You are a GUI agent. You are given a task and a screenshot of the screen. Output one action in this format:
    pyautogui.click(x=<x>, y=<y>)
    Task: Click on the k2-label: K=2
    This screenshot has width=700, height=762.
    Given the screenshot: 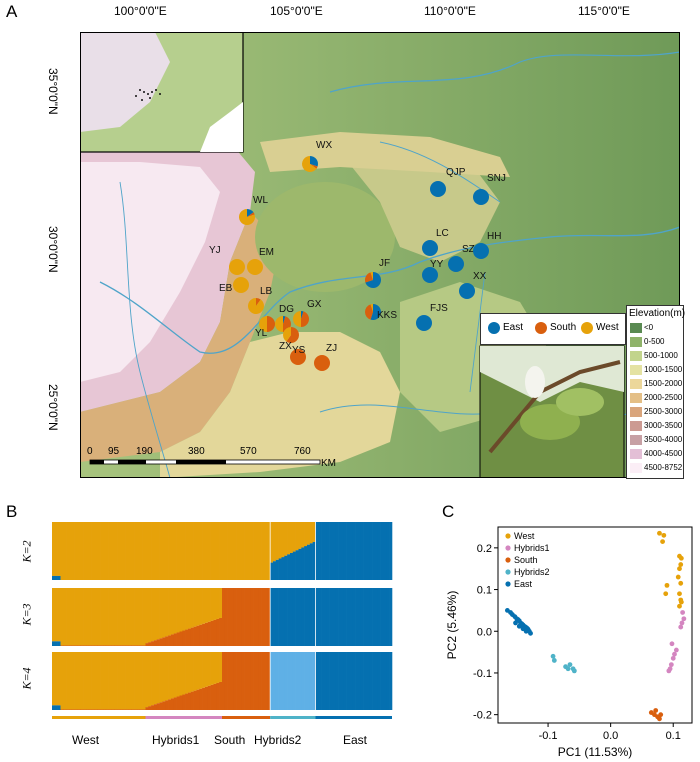 What is the action you would take?
    pyautogui.click(x=26, y=551)
    